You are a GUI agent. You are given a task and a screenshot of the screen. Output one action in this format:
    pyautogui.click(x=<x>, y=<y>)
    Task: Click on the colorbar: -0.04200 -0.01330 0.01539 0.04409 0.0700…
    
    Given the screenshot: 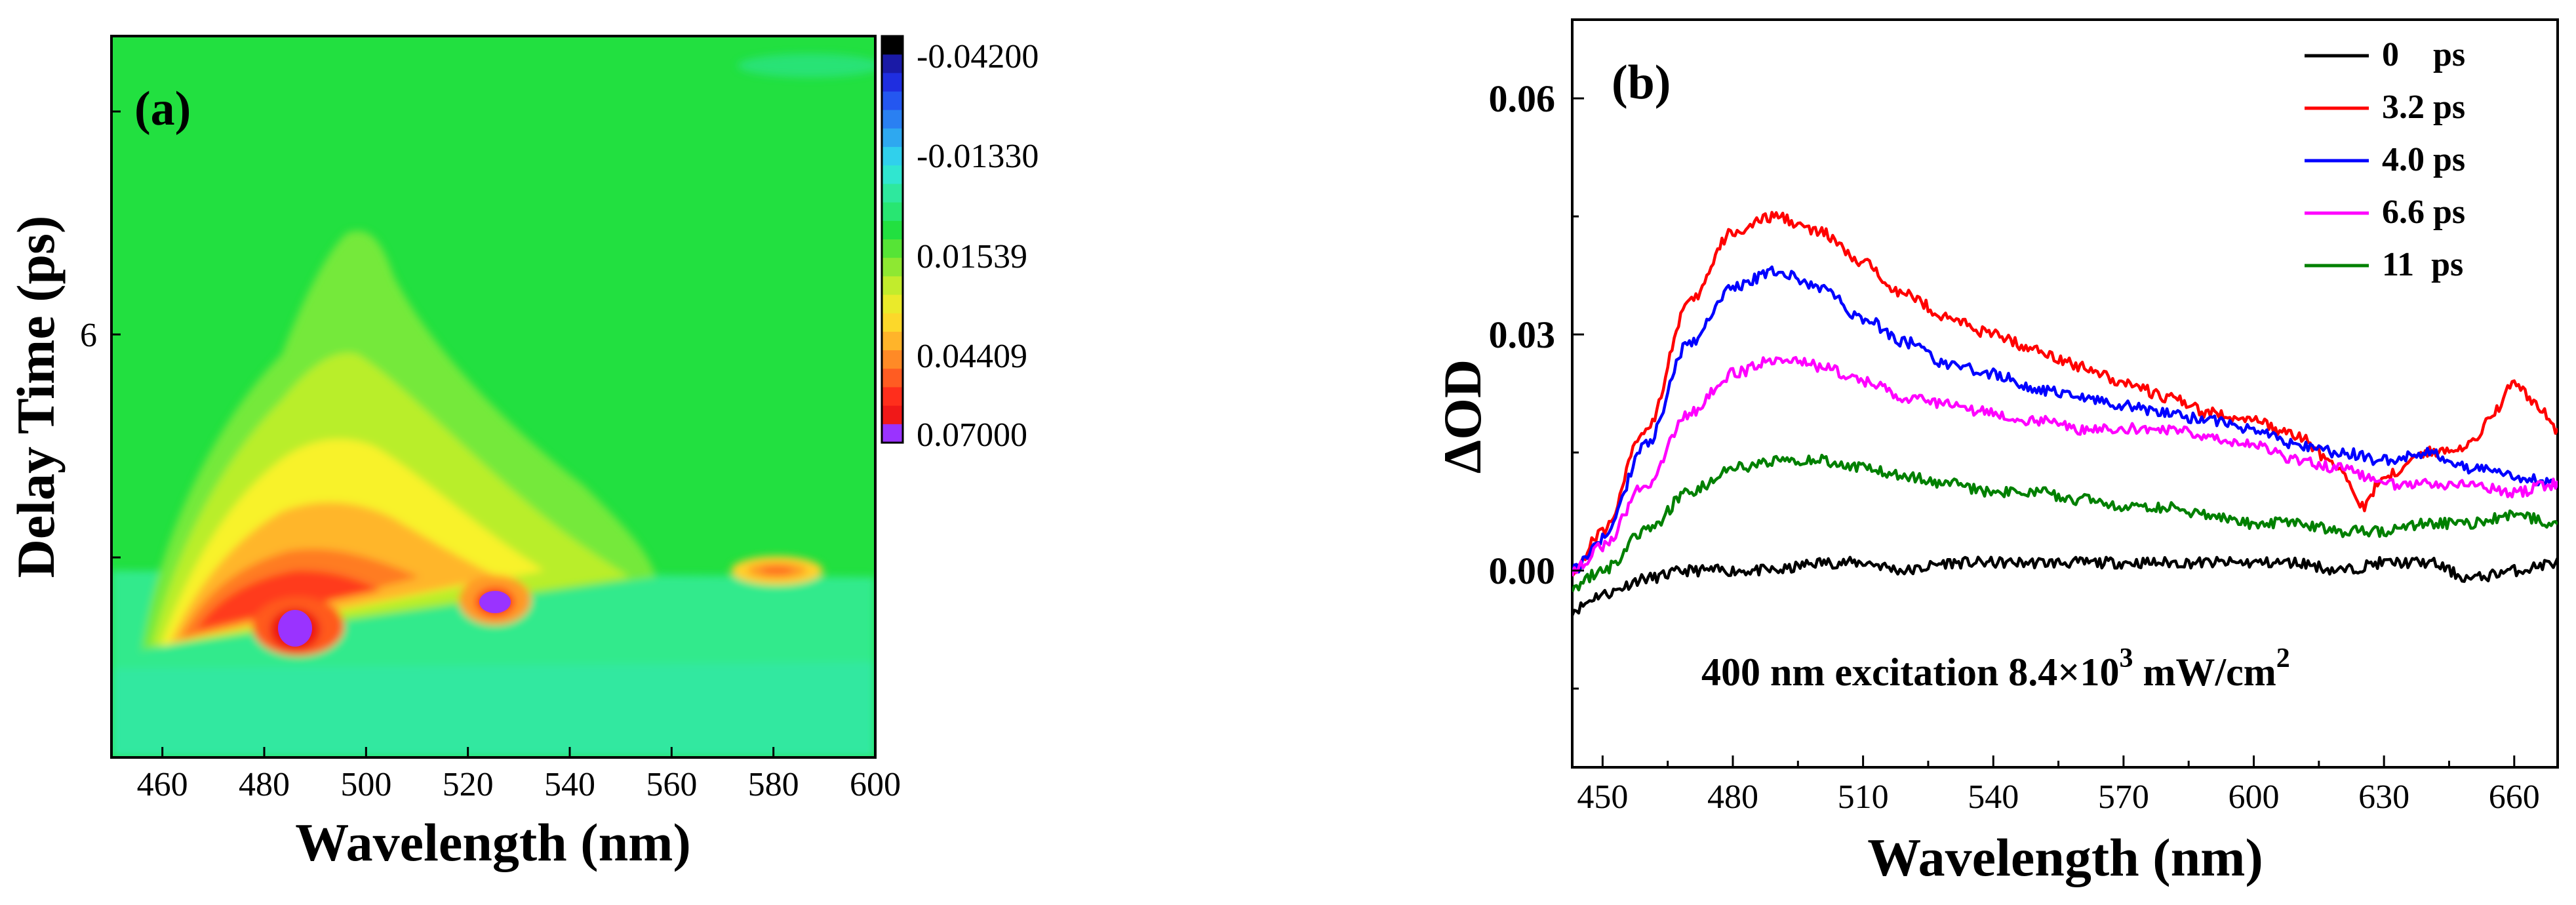 What is the action you would take?
    pyautogui.click(x=960, y=245)
    